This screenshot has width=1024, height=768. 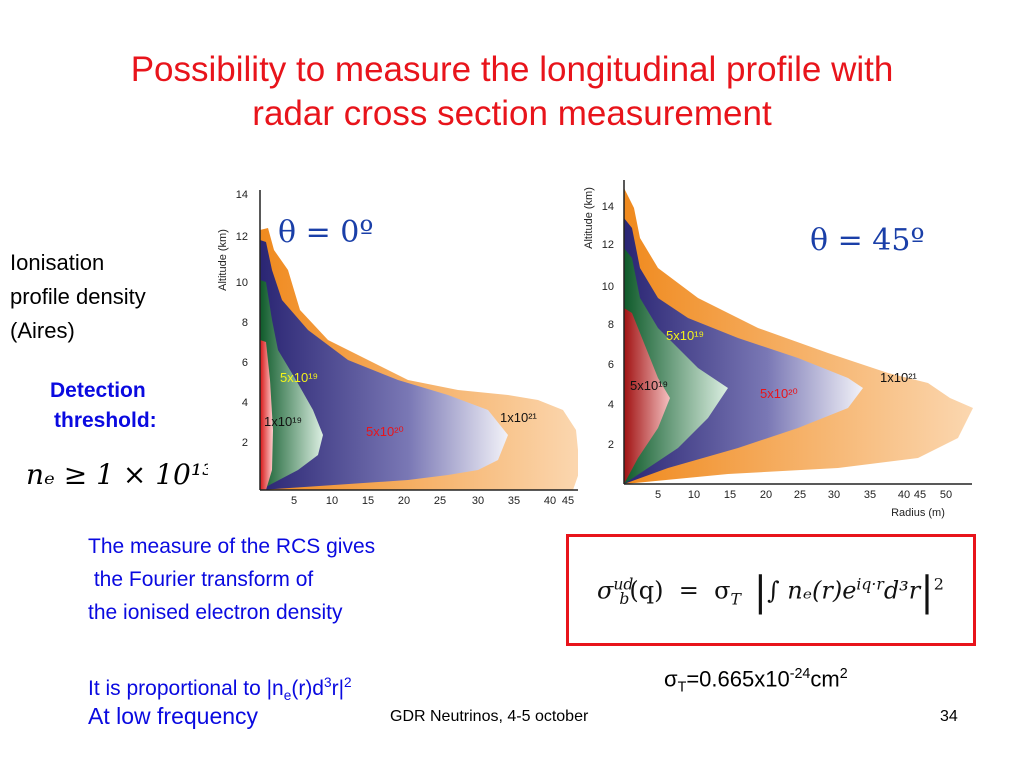 What do you see at coordinates (287, 696) in the screenshot?
I see `prop-sub: e` at bounding box center [287, 696].